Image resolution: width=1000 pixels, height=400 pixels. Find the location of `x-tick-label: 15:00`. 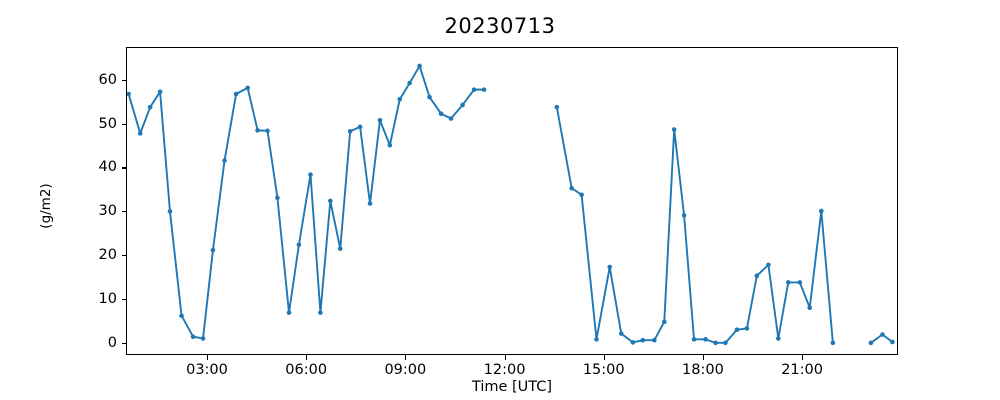

x-tick-label: 15:00 is located at coordinates (603, 370).